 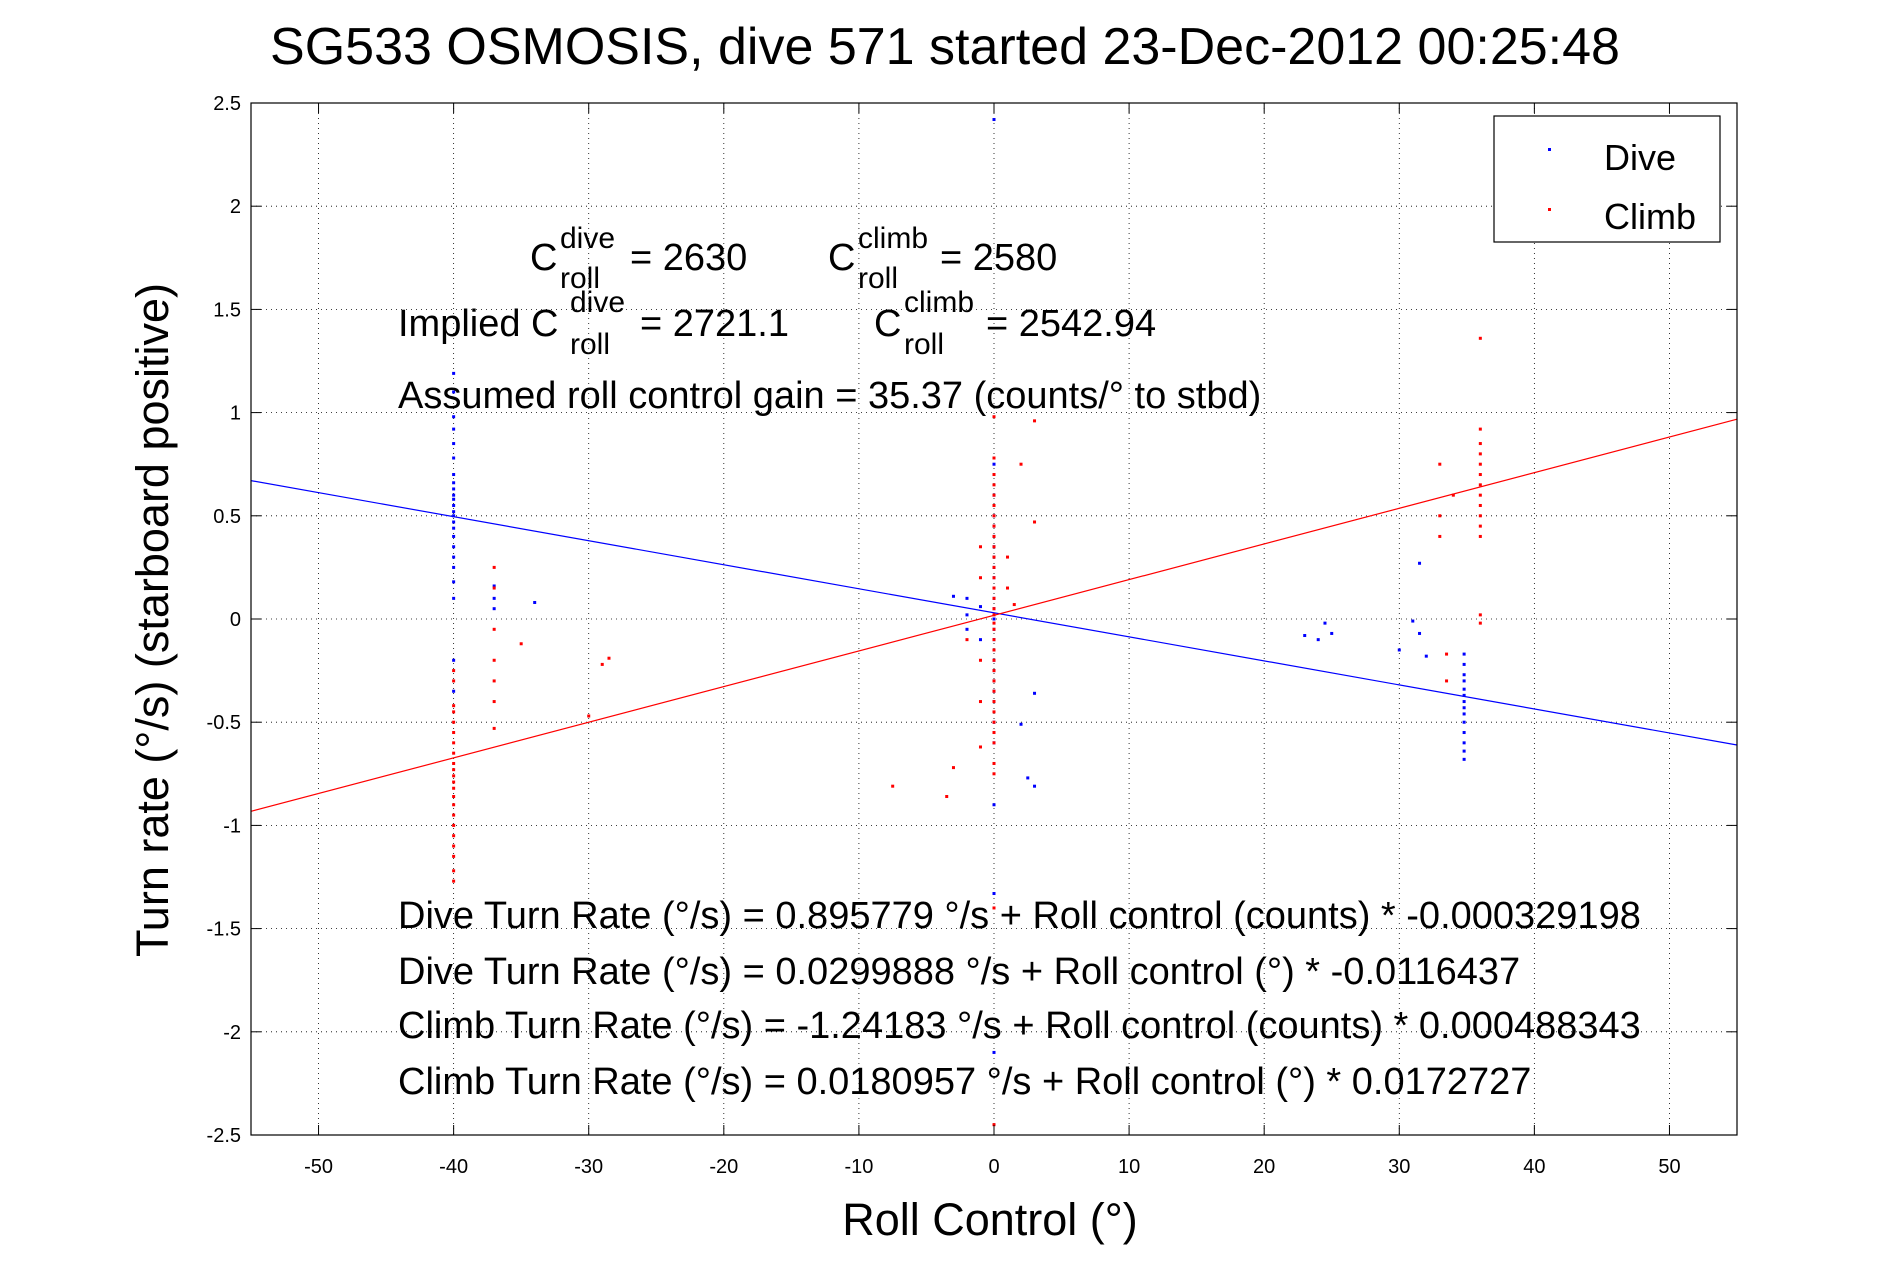 I want to click on implied-dive-value: = 2721.1, so click(x=714, y=324).